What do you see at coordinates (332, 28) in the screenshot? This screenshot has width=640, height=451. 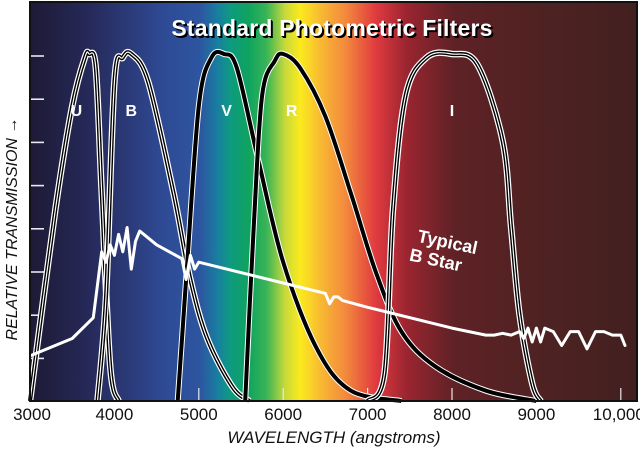 I see `chart-title: Standard Photometric Filters` at bounding box center [332, 28].